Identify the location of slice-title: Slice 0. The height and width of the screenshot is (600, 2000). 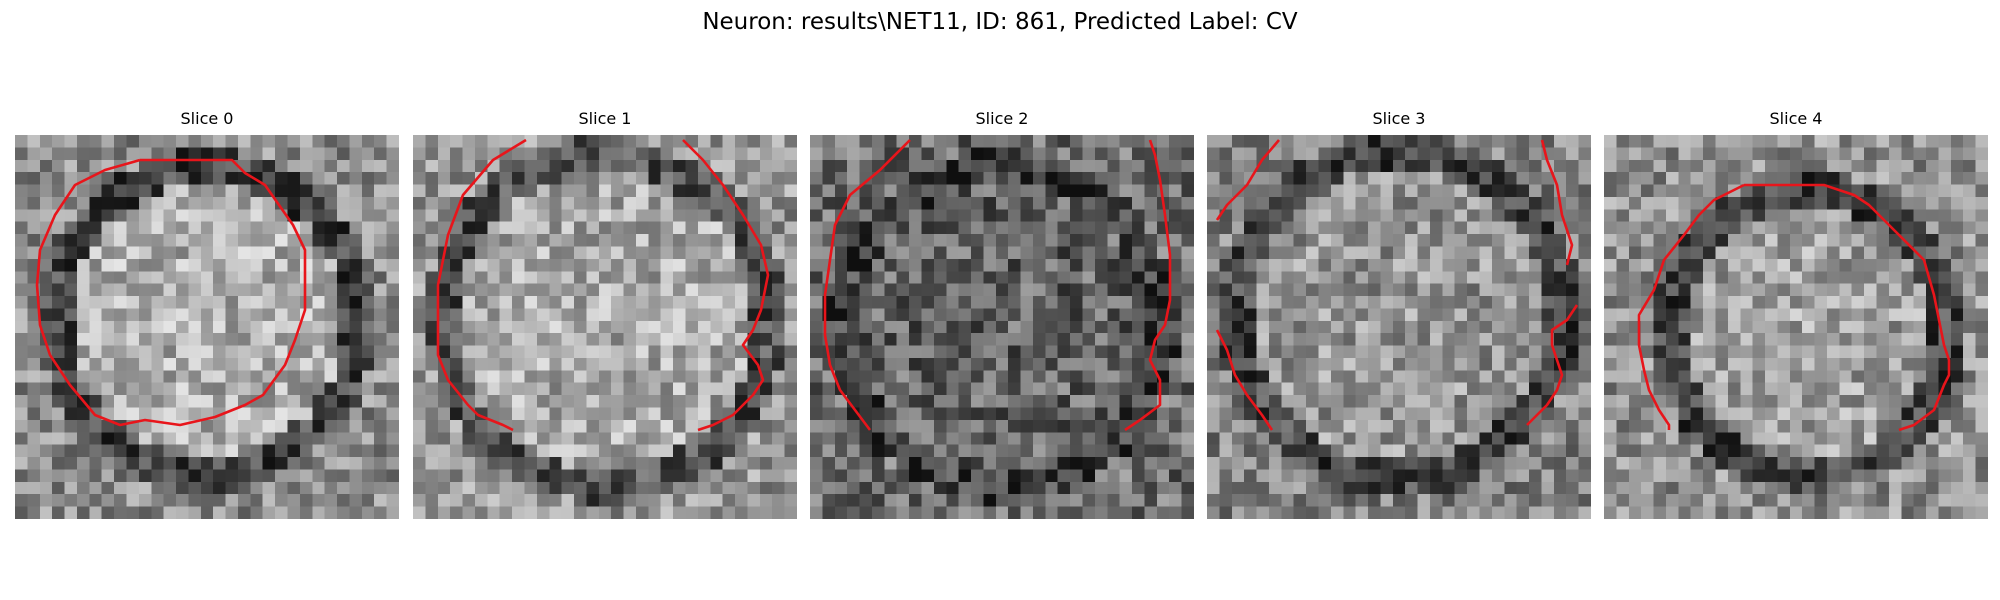
(207, 118).